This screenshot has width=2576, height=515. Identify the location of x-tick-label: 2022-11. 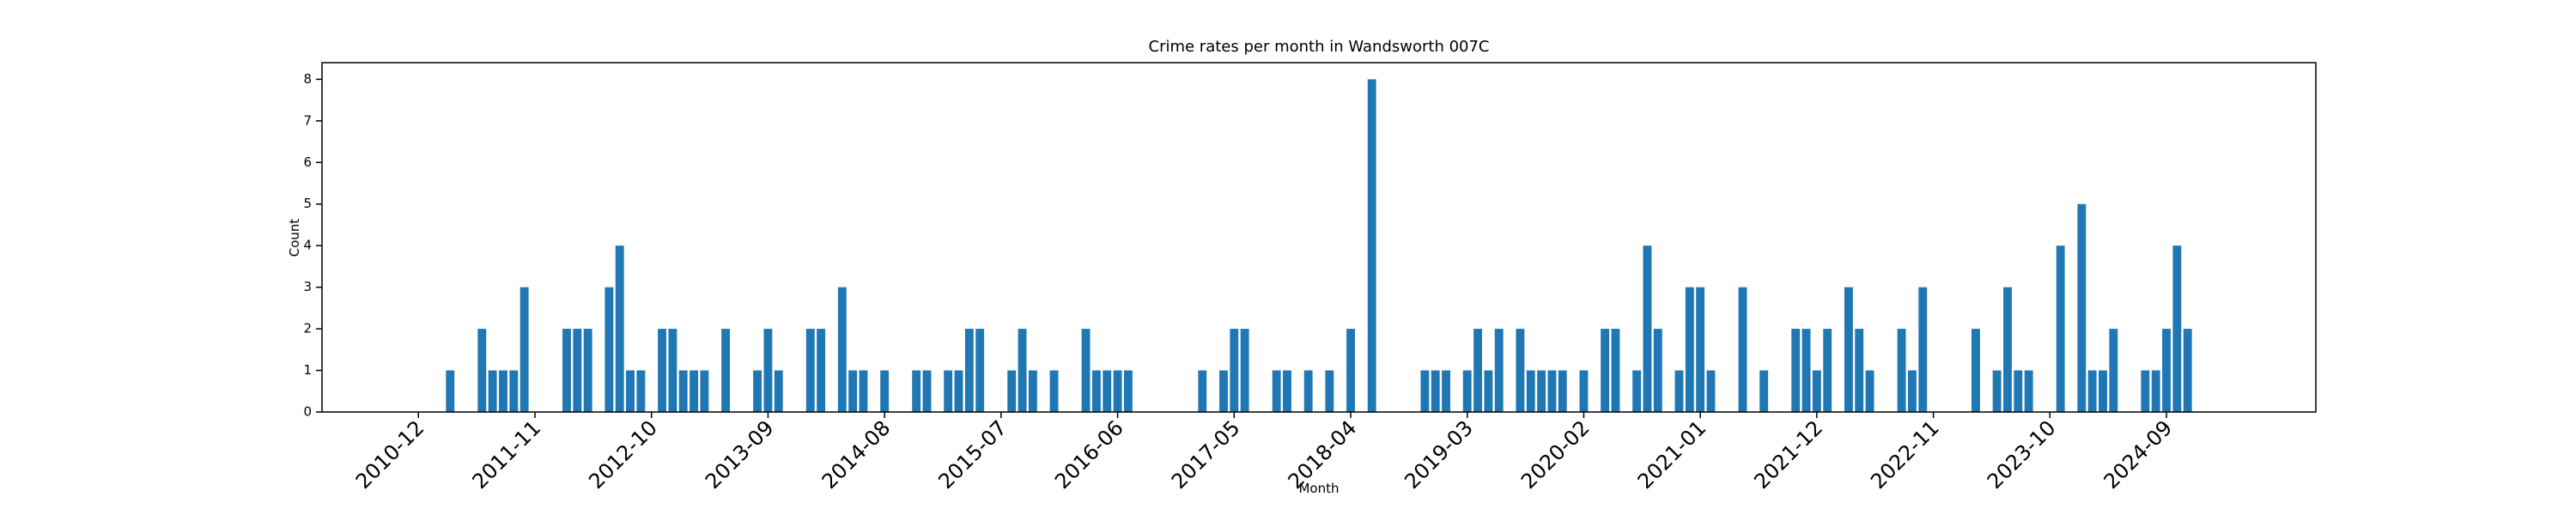
(1905, 454).